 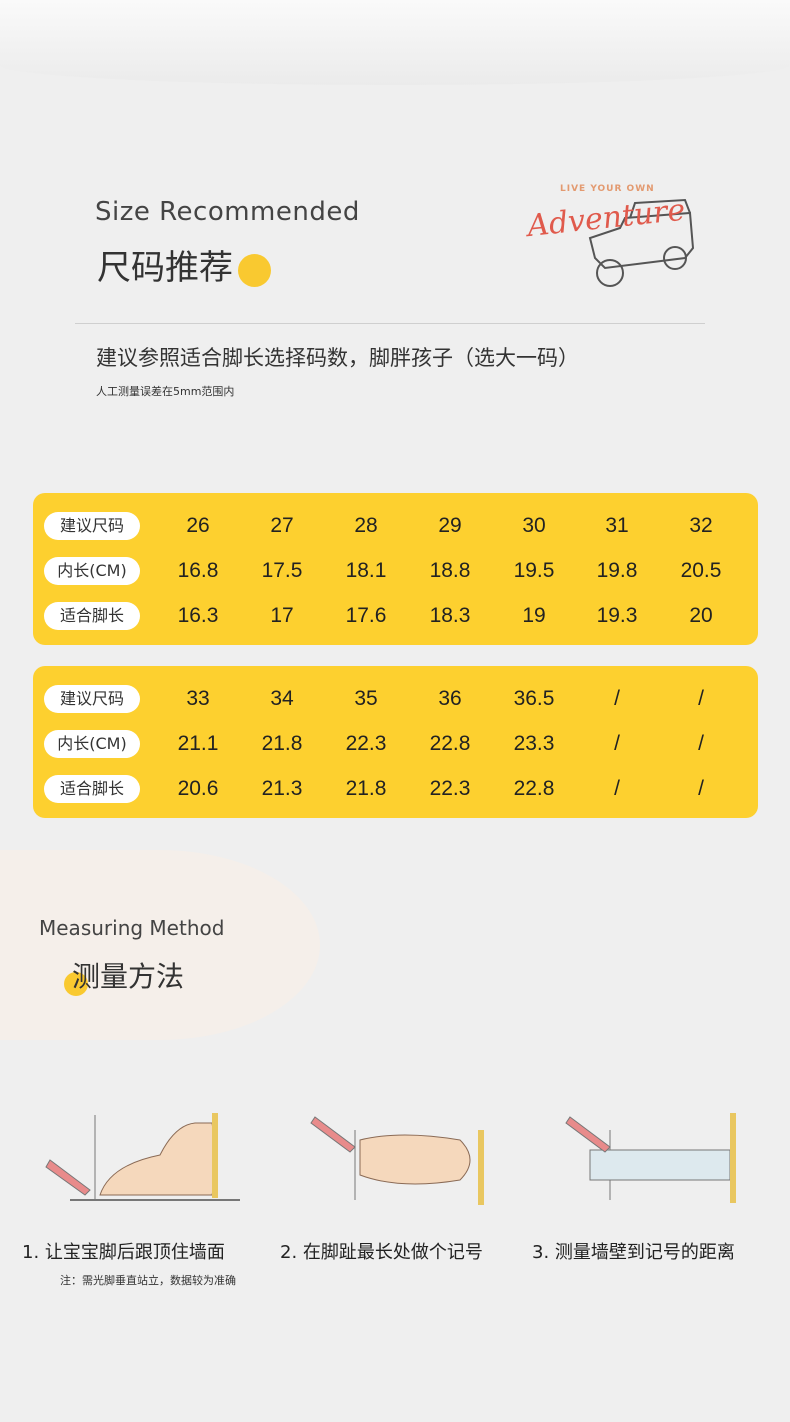 What do you see at coordinates (227, 212) in the screenshot?
I see `size-title-en: Size Recommended` at bounding box center [227, 212].